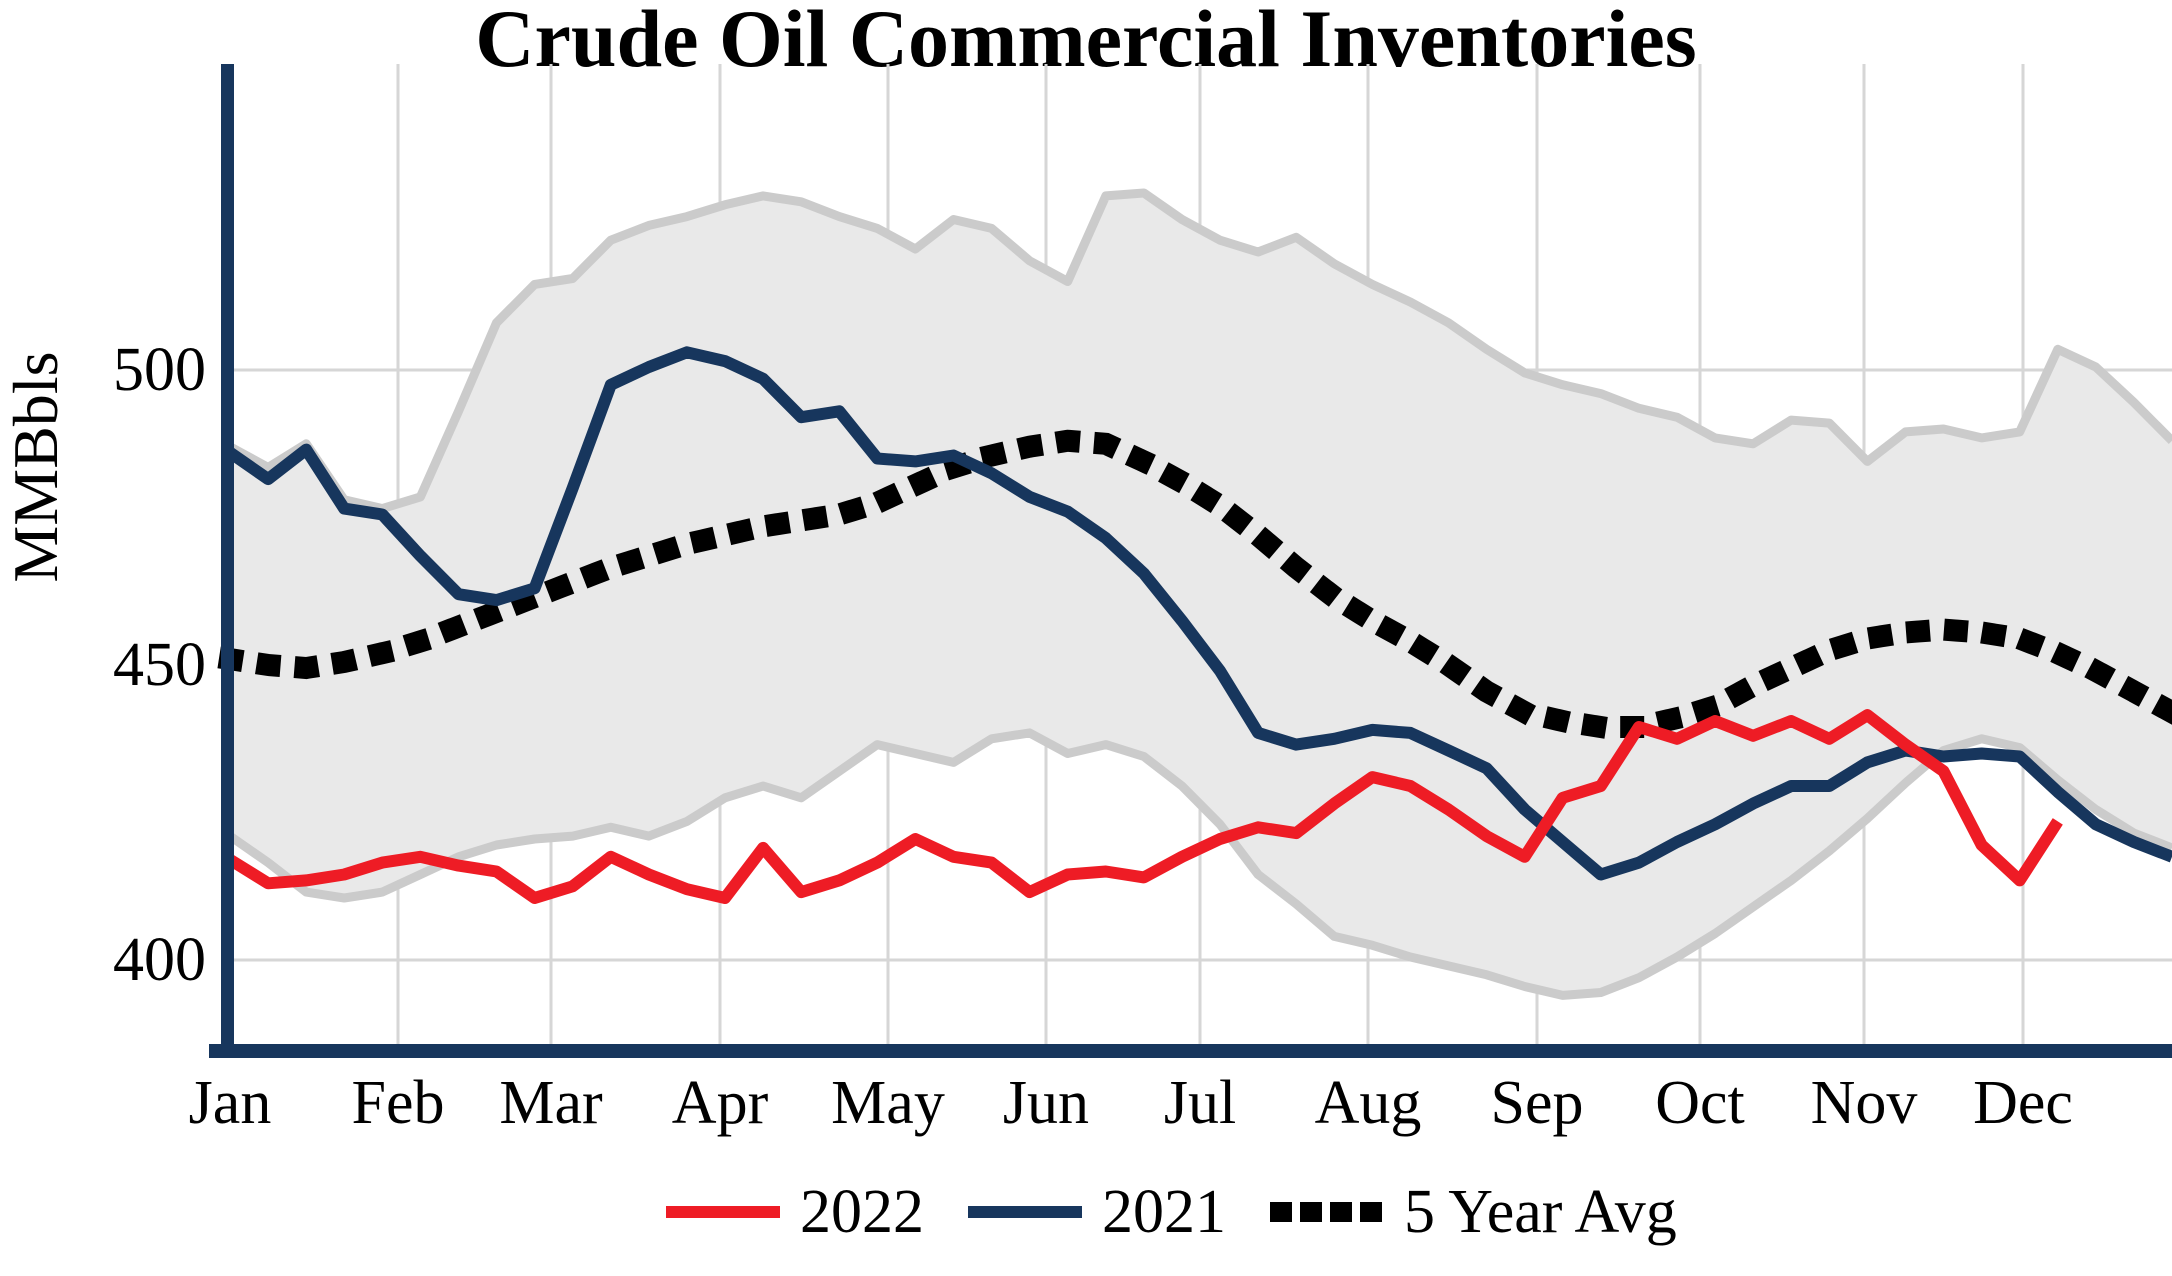 The height and width of the screenshot is (1276, 2172). I want to click on y-axis-spine, so click(227, 560).